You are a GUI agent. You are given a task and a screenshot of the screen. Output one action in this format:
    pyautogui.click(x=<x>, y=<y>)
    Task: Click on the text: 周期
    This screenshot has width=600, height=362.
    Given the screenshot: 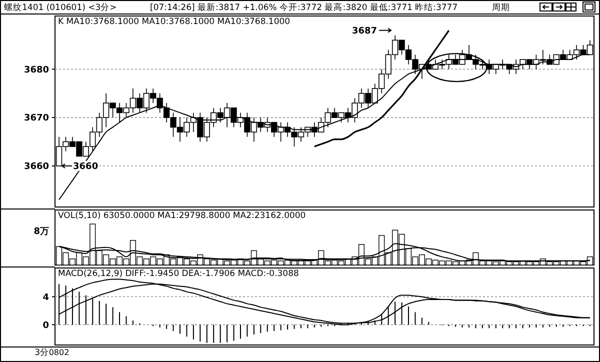 What is the action you would take?
    pyautogui.click(x=501, y=7)
    